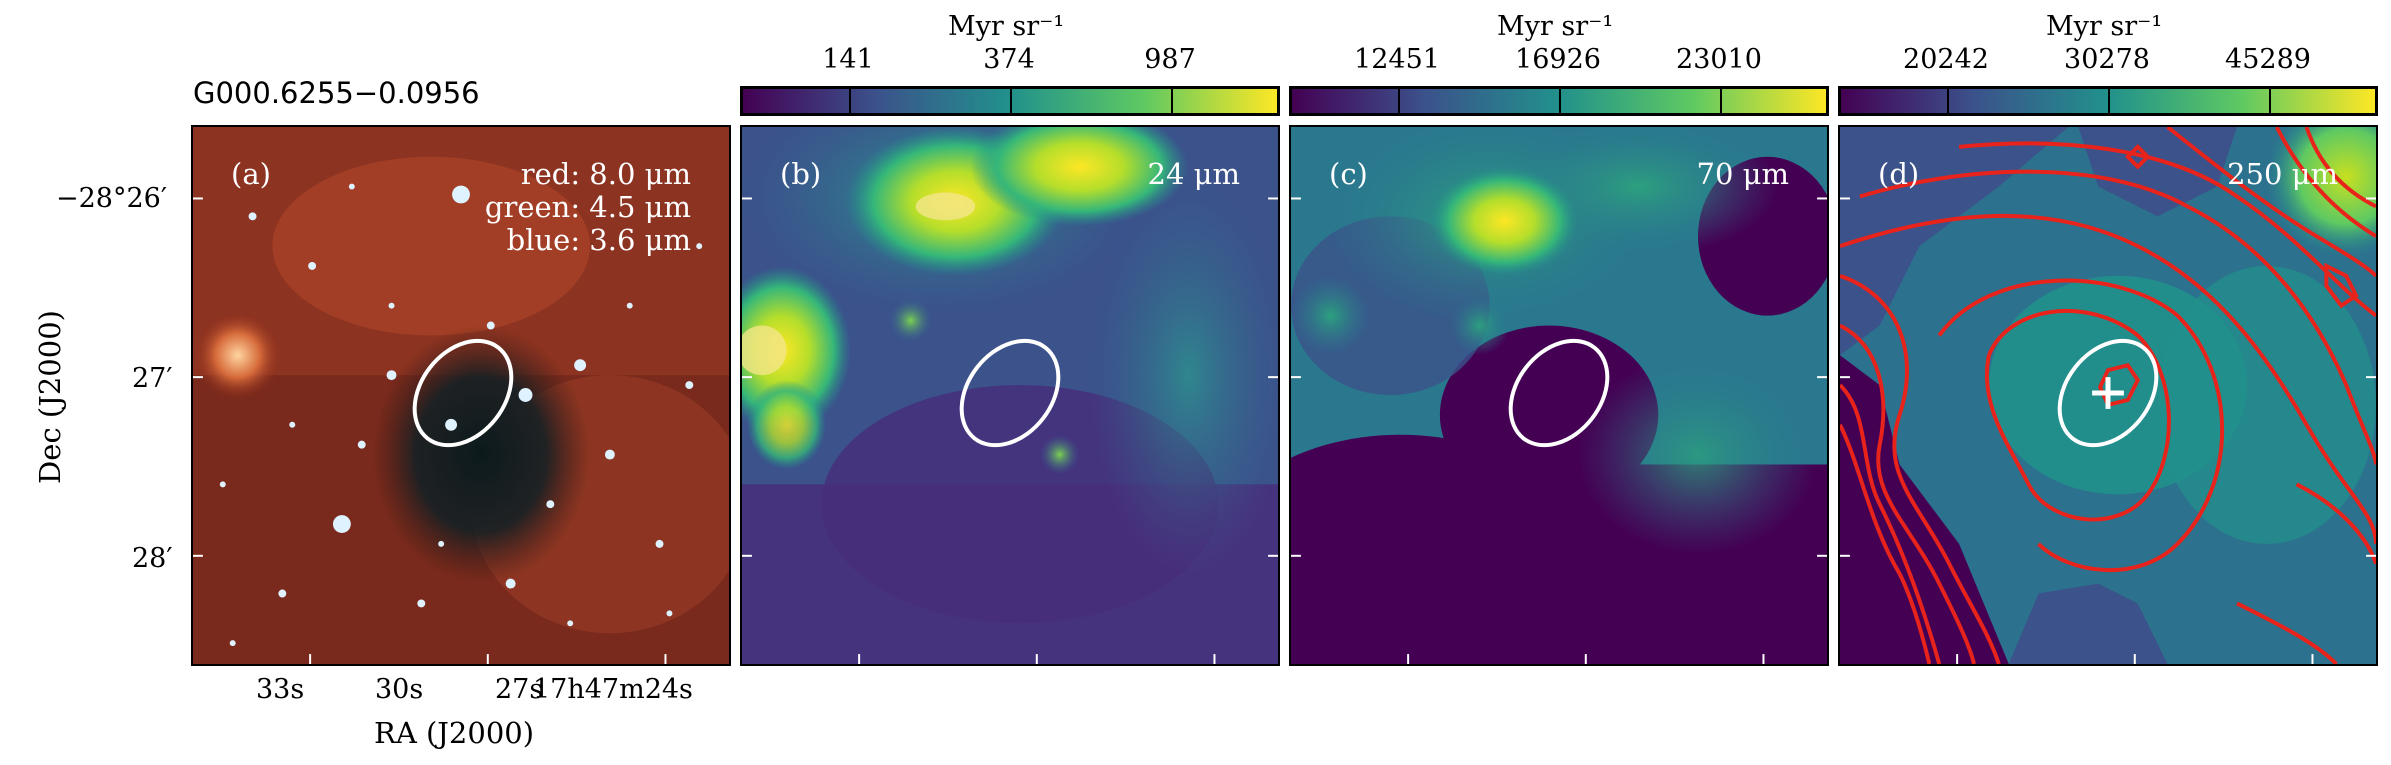 The width and height of the screenshot is (2391, 765). I want to click on panel-a-label: (a), so click(251, 174).